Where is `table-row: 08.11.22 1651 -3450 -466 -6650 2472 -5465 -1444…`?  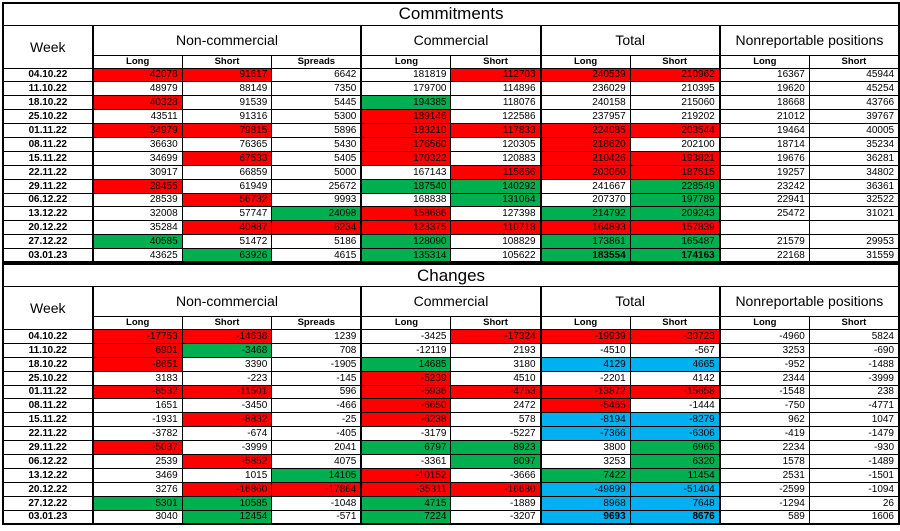 table-row: 08.11.22 1651 -3450 -466 -6650 2472 -5465 -1444… is located at coordinates (451, 406).